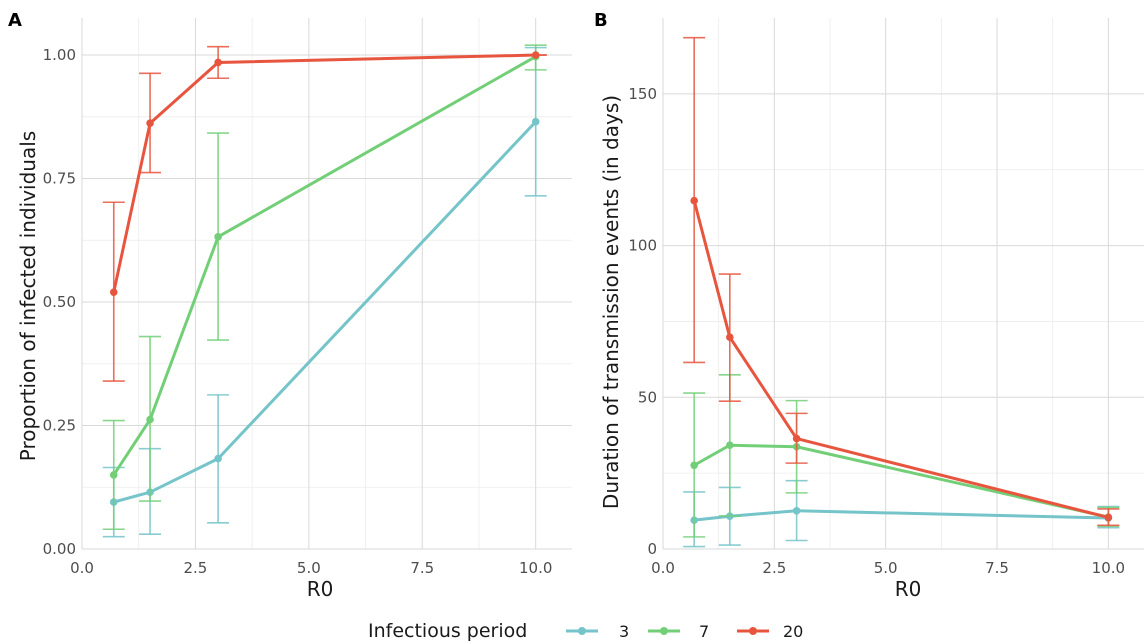 The width and height of the screenshot is (1144, 644). I want to click on panel-a-y-tick-labels: 0.00 0.25 0.50 0.75 1.00, so click(59, 302).